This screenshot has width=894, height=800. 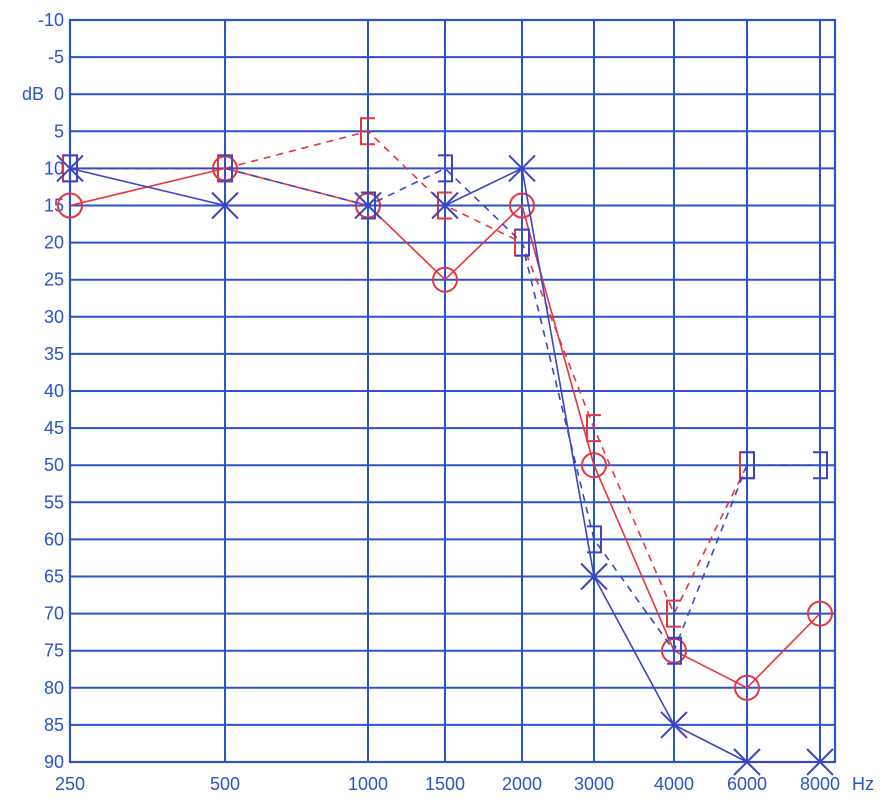 What do you see at coordinates (54, 354) in the screenshot?
I see `y-tick-label: 35` at bounding box center [54, 354].